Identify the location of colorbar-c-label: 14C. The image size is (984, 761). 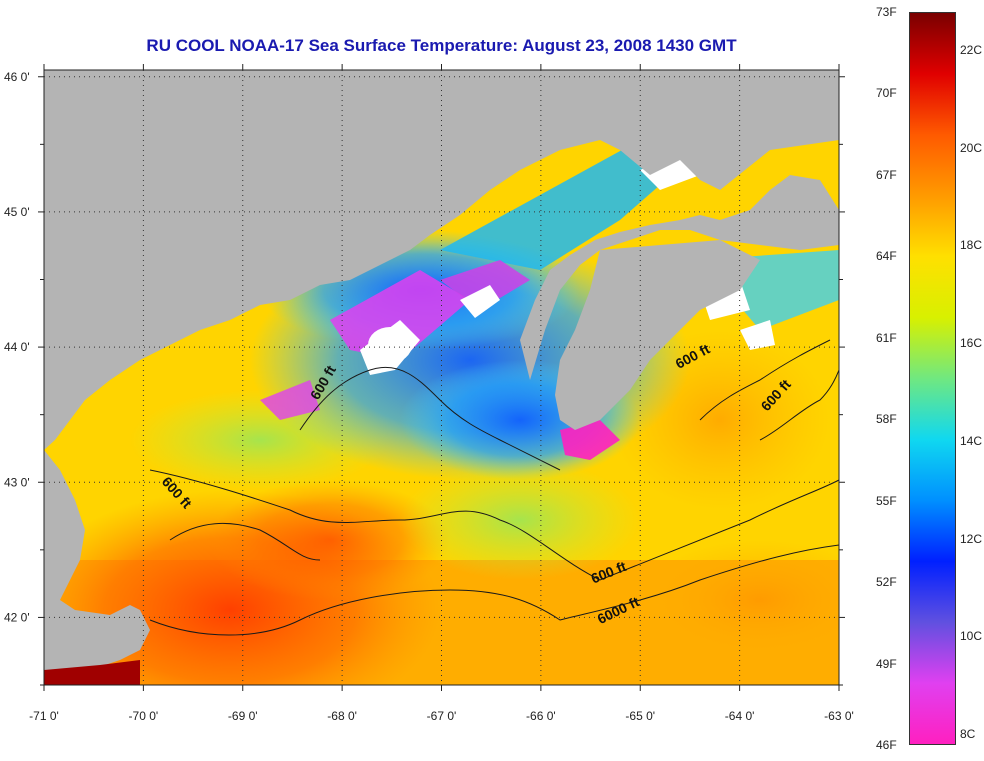
(971, 440).